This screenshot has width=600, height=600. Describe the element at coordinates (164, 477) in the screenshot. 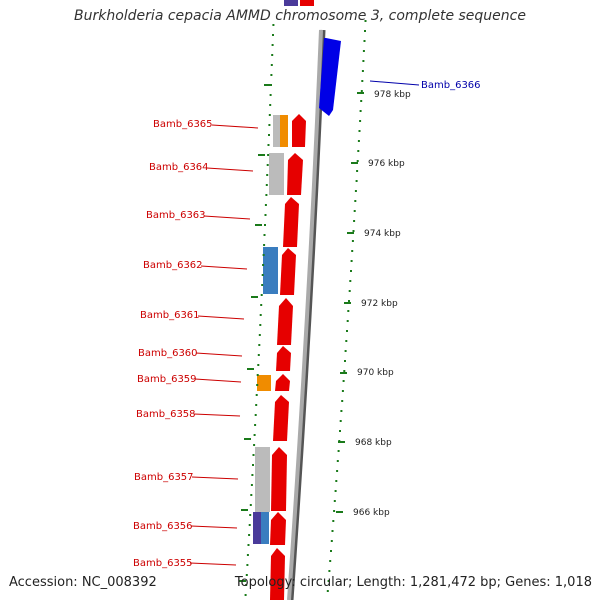

I see `gene-label-bamb-6357: Bamb_6357` at that location.